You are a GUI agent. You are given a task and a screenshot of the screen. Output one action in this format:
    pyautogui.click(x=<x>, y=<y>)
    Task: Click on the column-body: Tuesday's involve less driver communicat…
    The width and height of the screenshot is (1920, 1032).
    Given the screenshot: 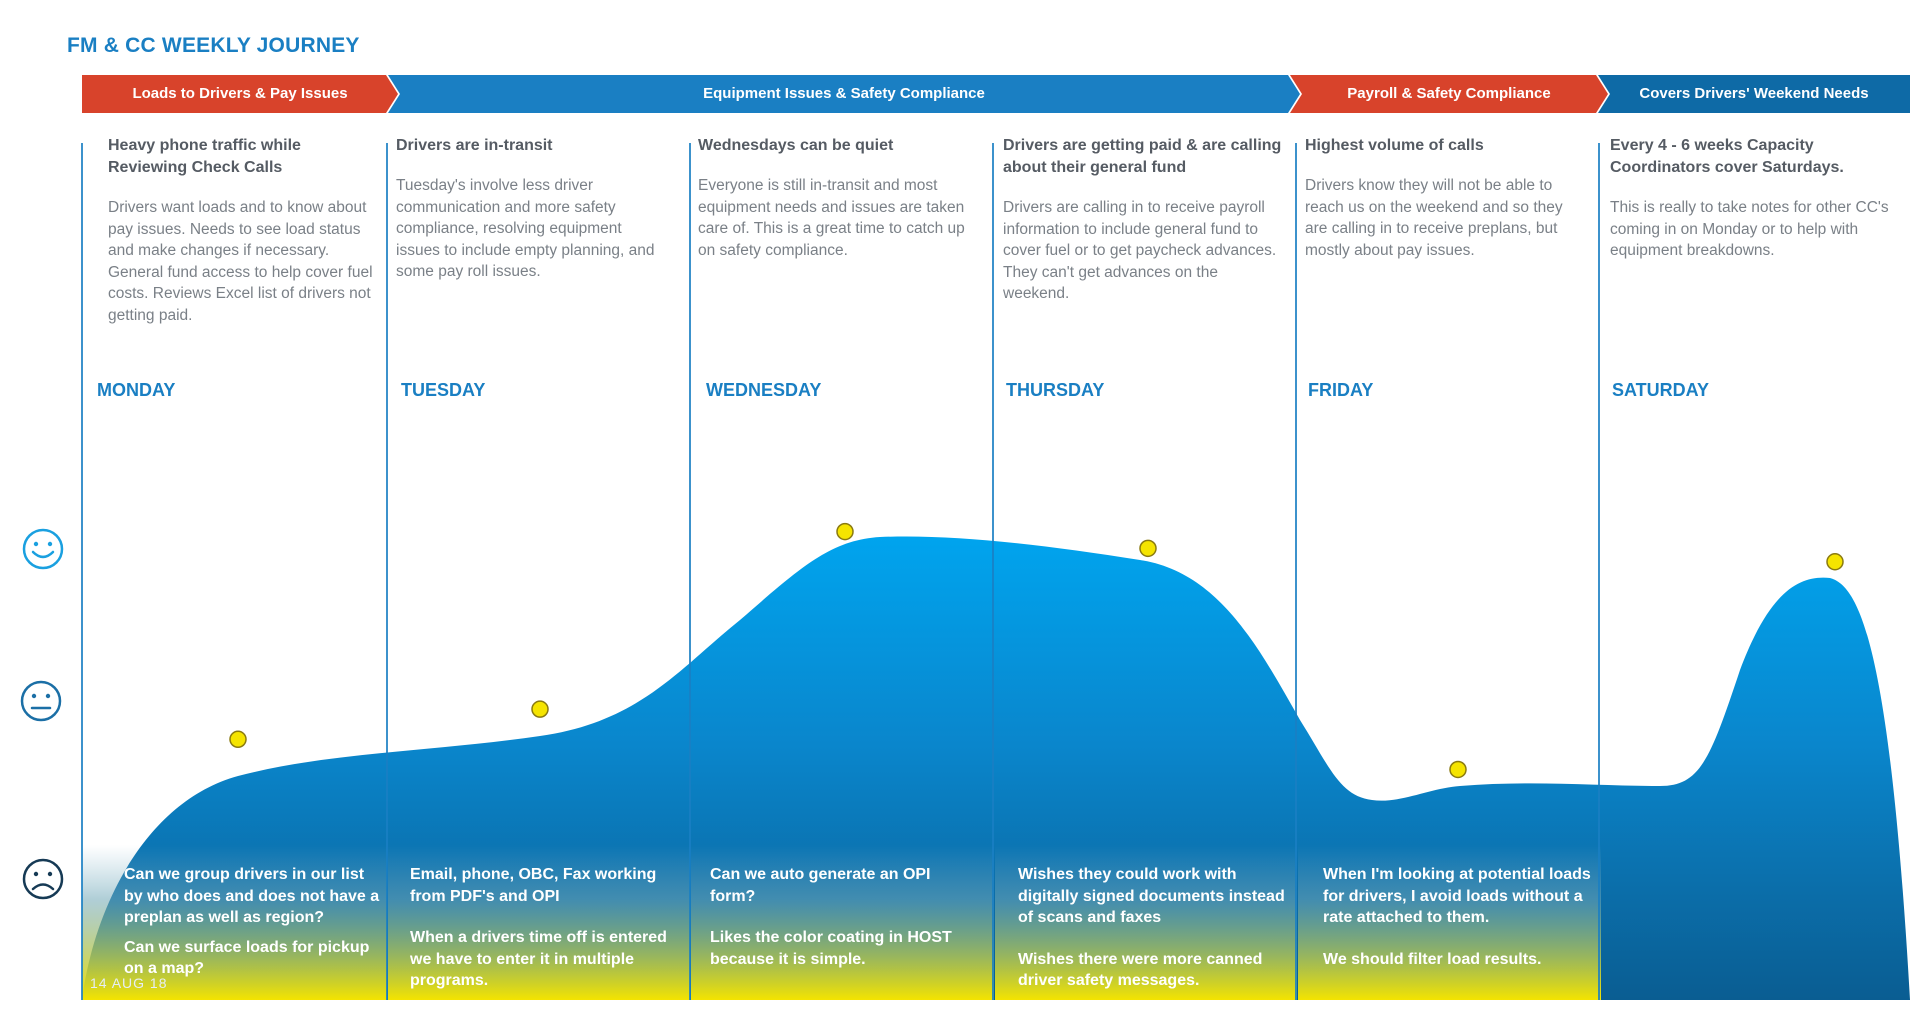 What is the action you would take?
    pyautogui.click(x=525, y=228)
    